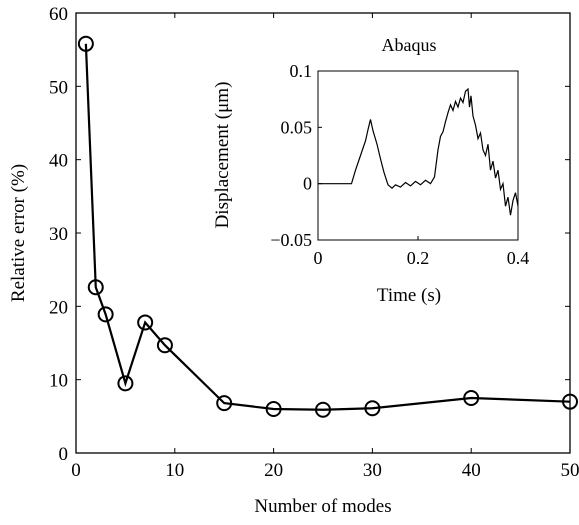 The height and width of the screenshot is (525, 579). I want to click on inset-x-axis-label: Time (s), so click(409, 295).